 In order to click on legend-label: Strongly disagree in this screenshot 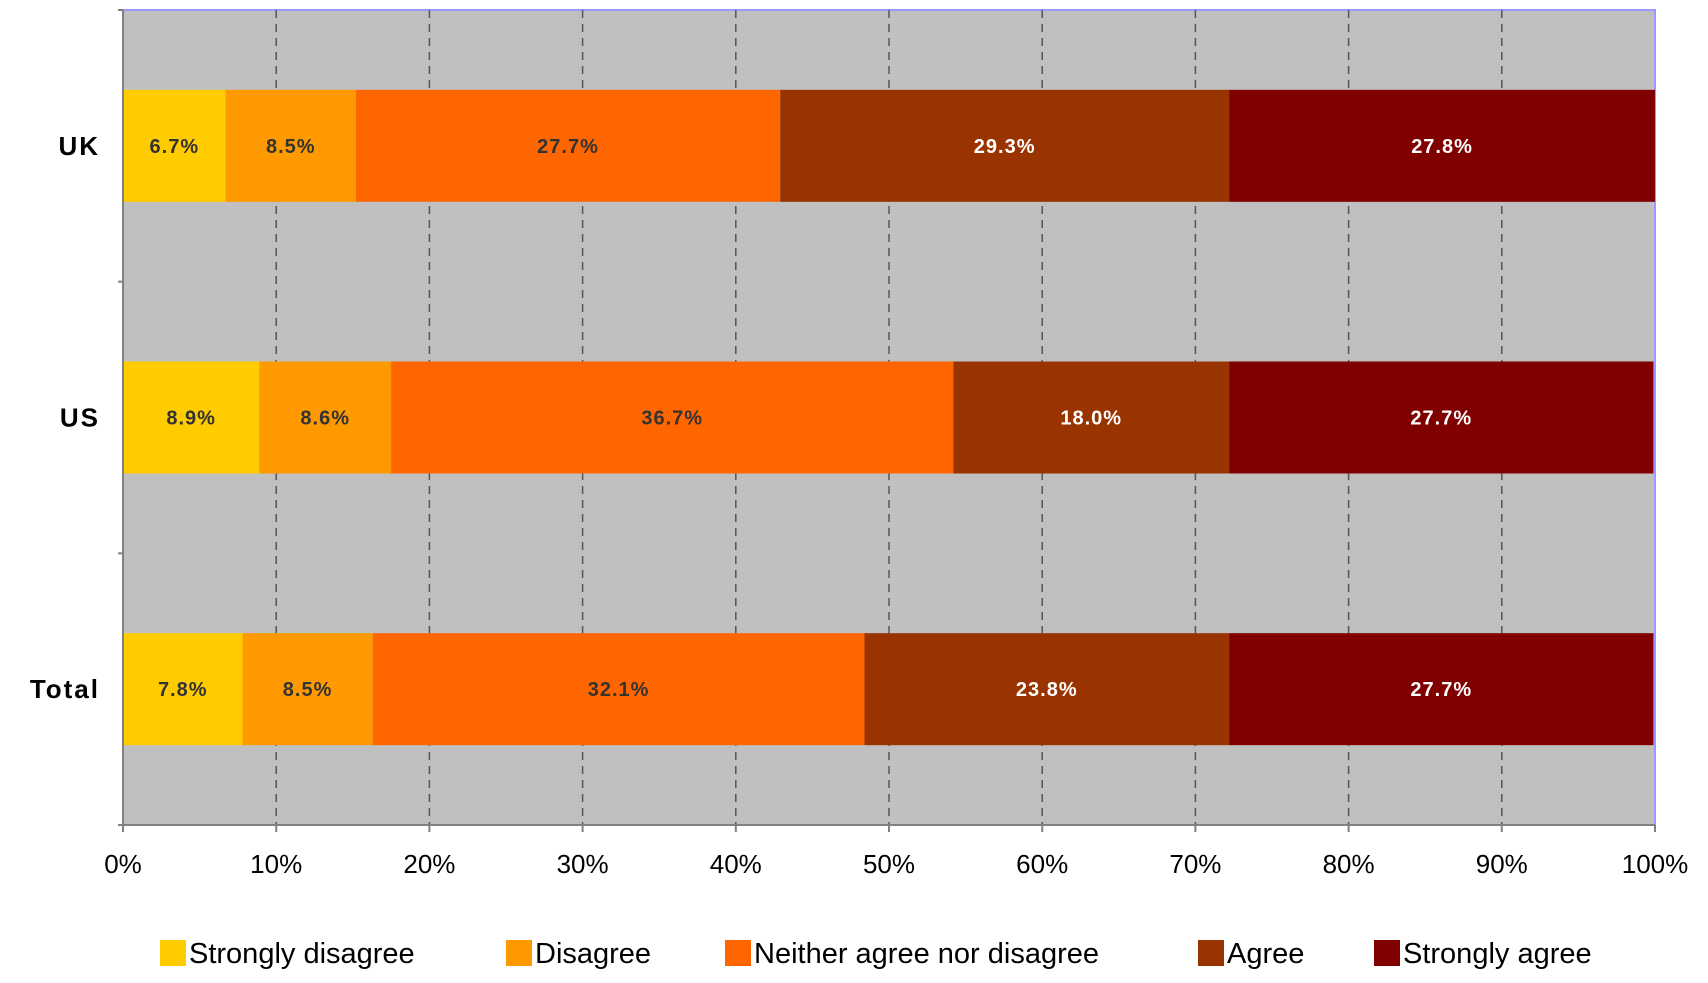, I will do `click(302, 954)`.